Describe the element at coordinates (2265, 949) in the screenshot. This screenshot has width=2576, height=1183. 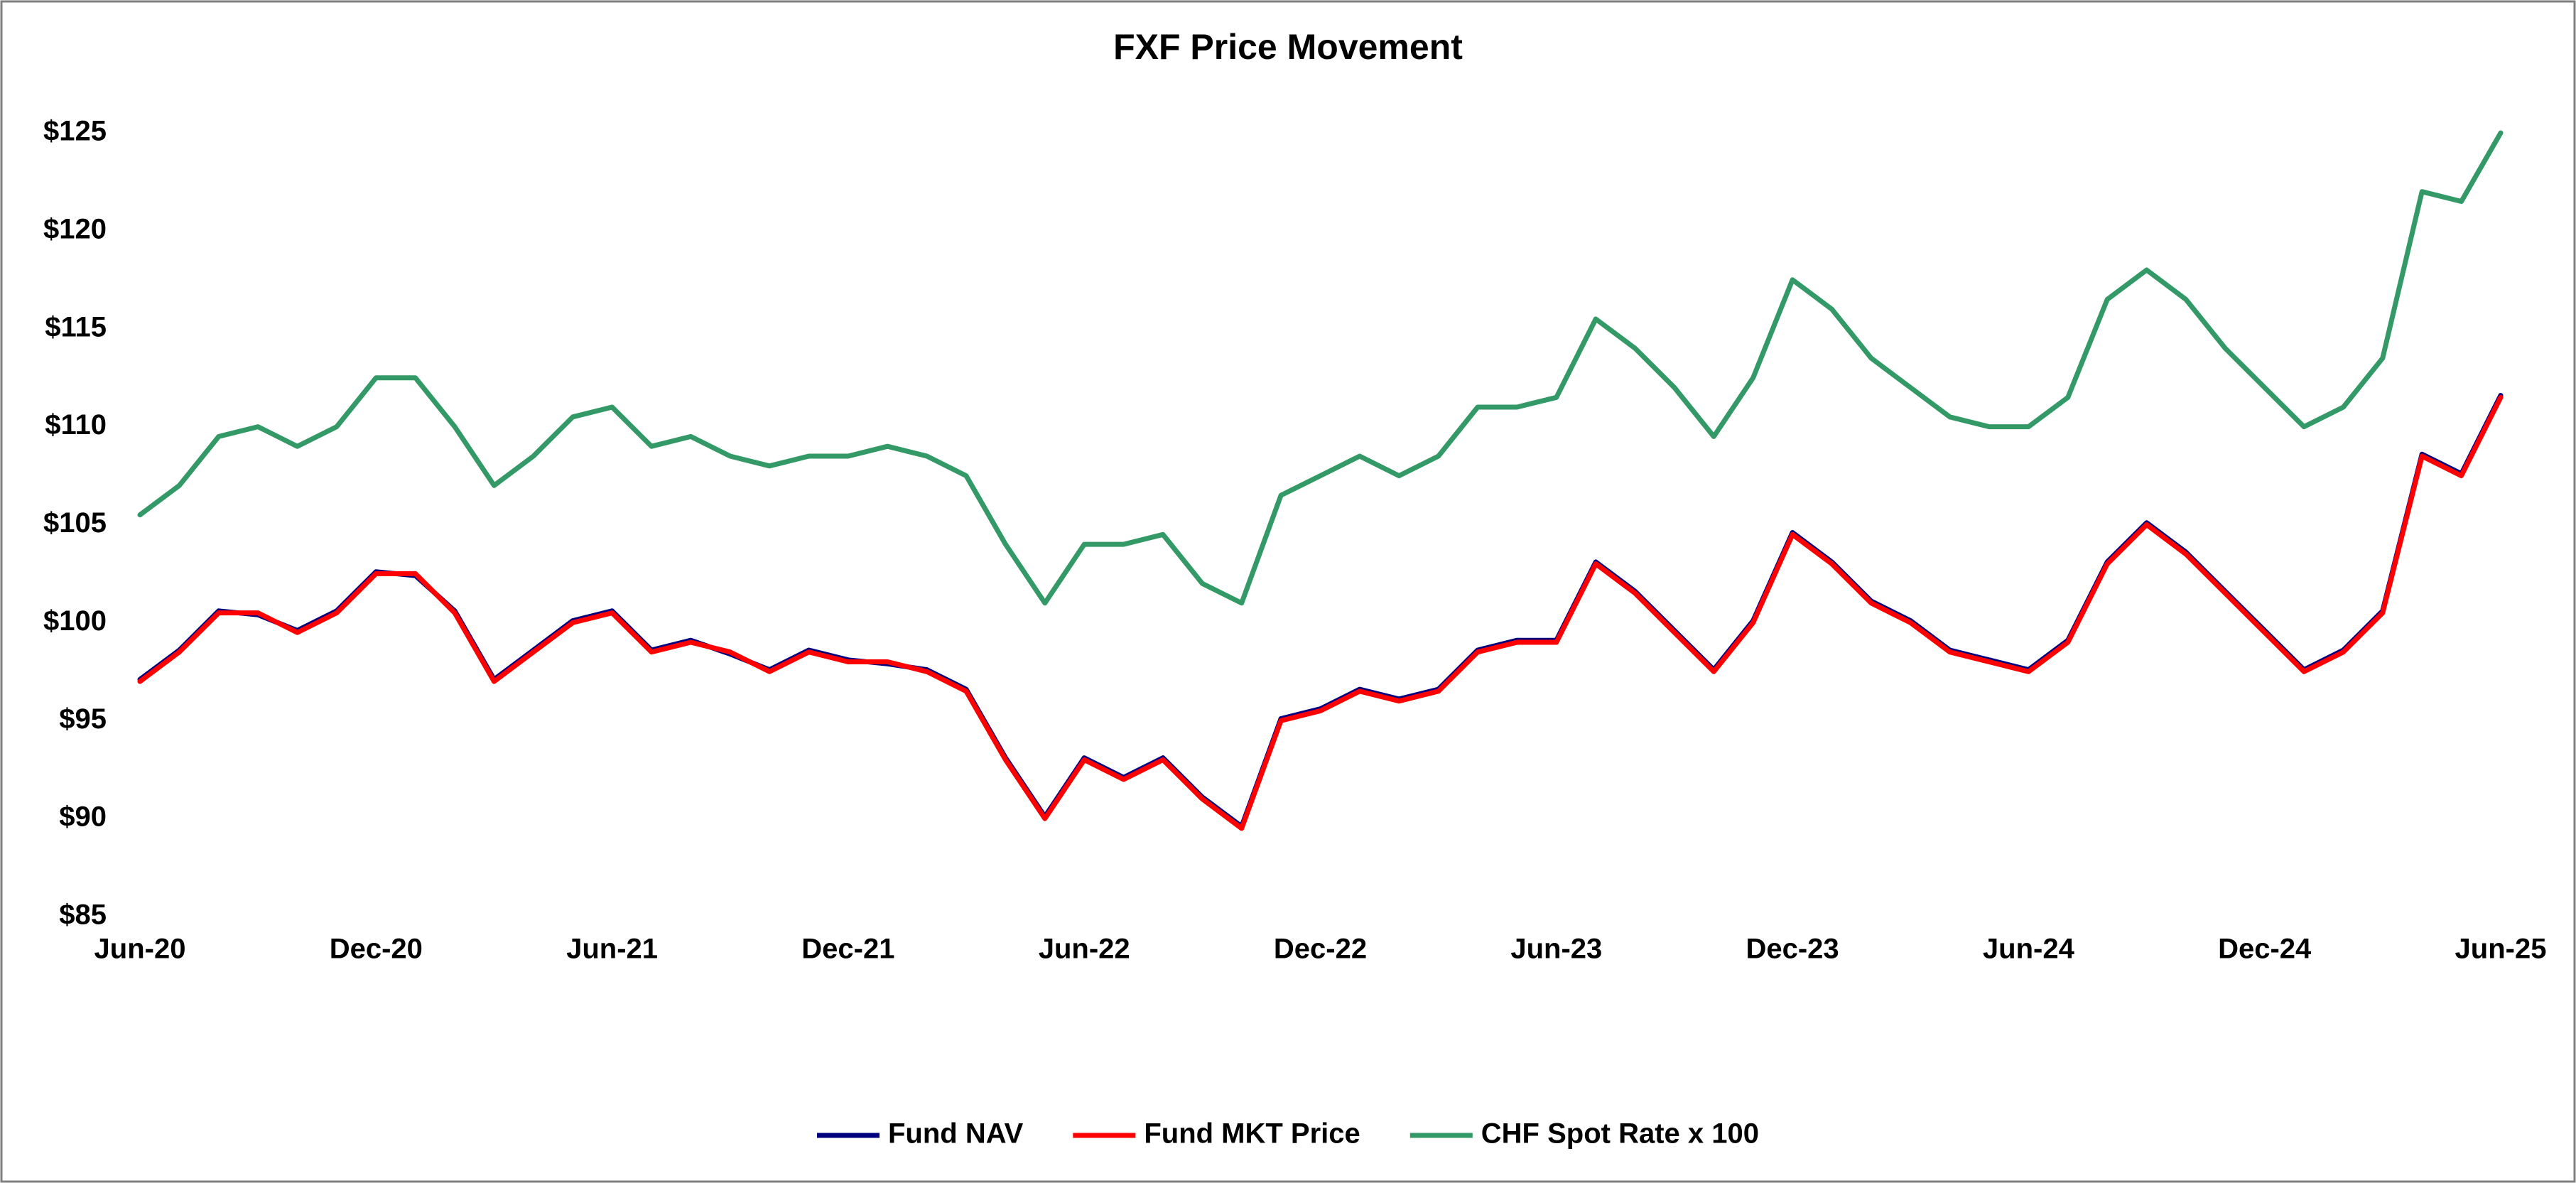
I see `x-tick-label: Dec-24` at that location.